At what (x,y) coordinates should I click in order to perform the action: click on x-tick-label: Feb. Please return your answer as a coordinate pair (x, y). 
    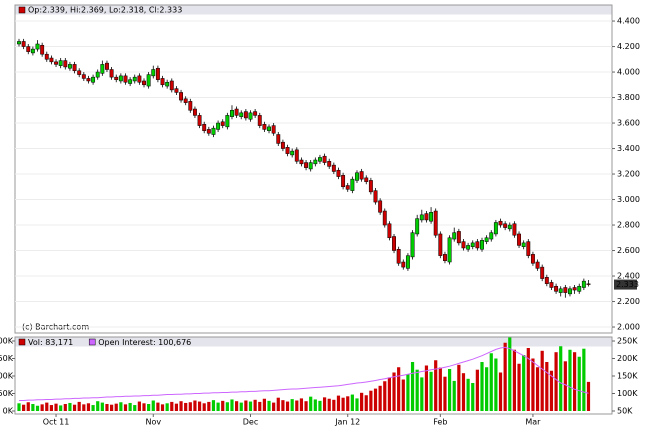
    Looking at the image, I should click on (440, 422).